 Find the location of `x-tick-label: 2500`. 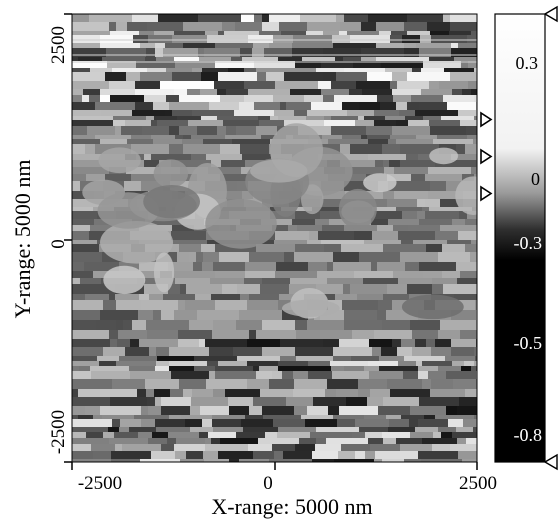

x-tick-label: 2500 is located at coordinates (478, 483).